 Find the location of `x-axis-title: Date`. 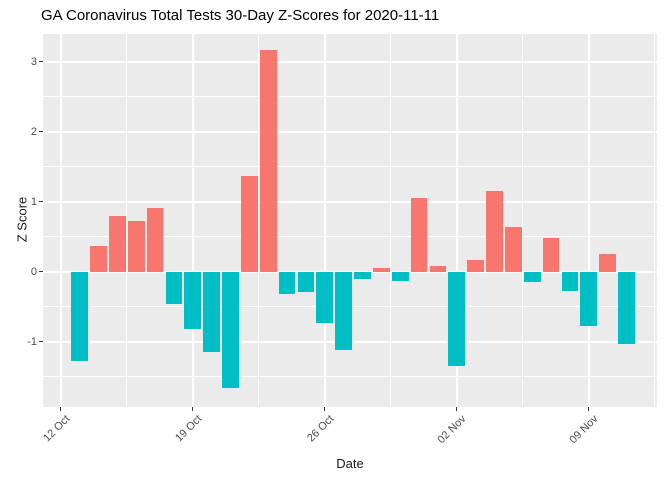

x-axis-title: Date is located at coordinates (350, 463).